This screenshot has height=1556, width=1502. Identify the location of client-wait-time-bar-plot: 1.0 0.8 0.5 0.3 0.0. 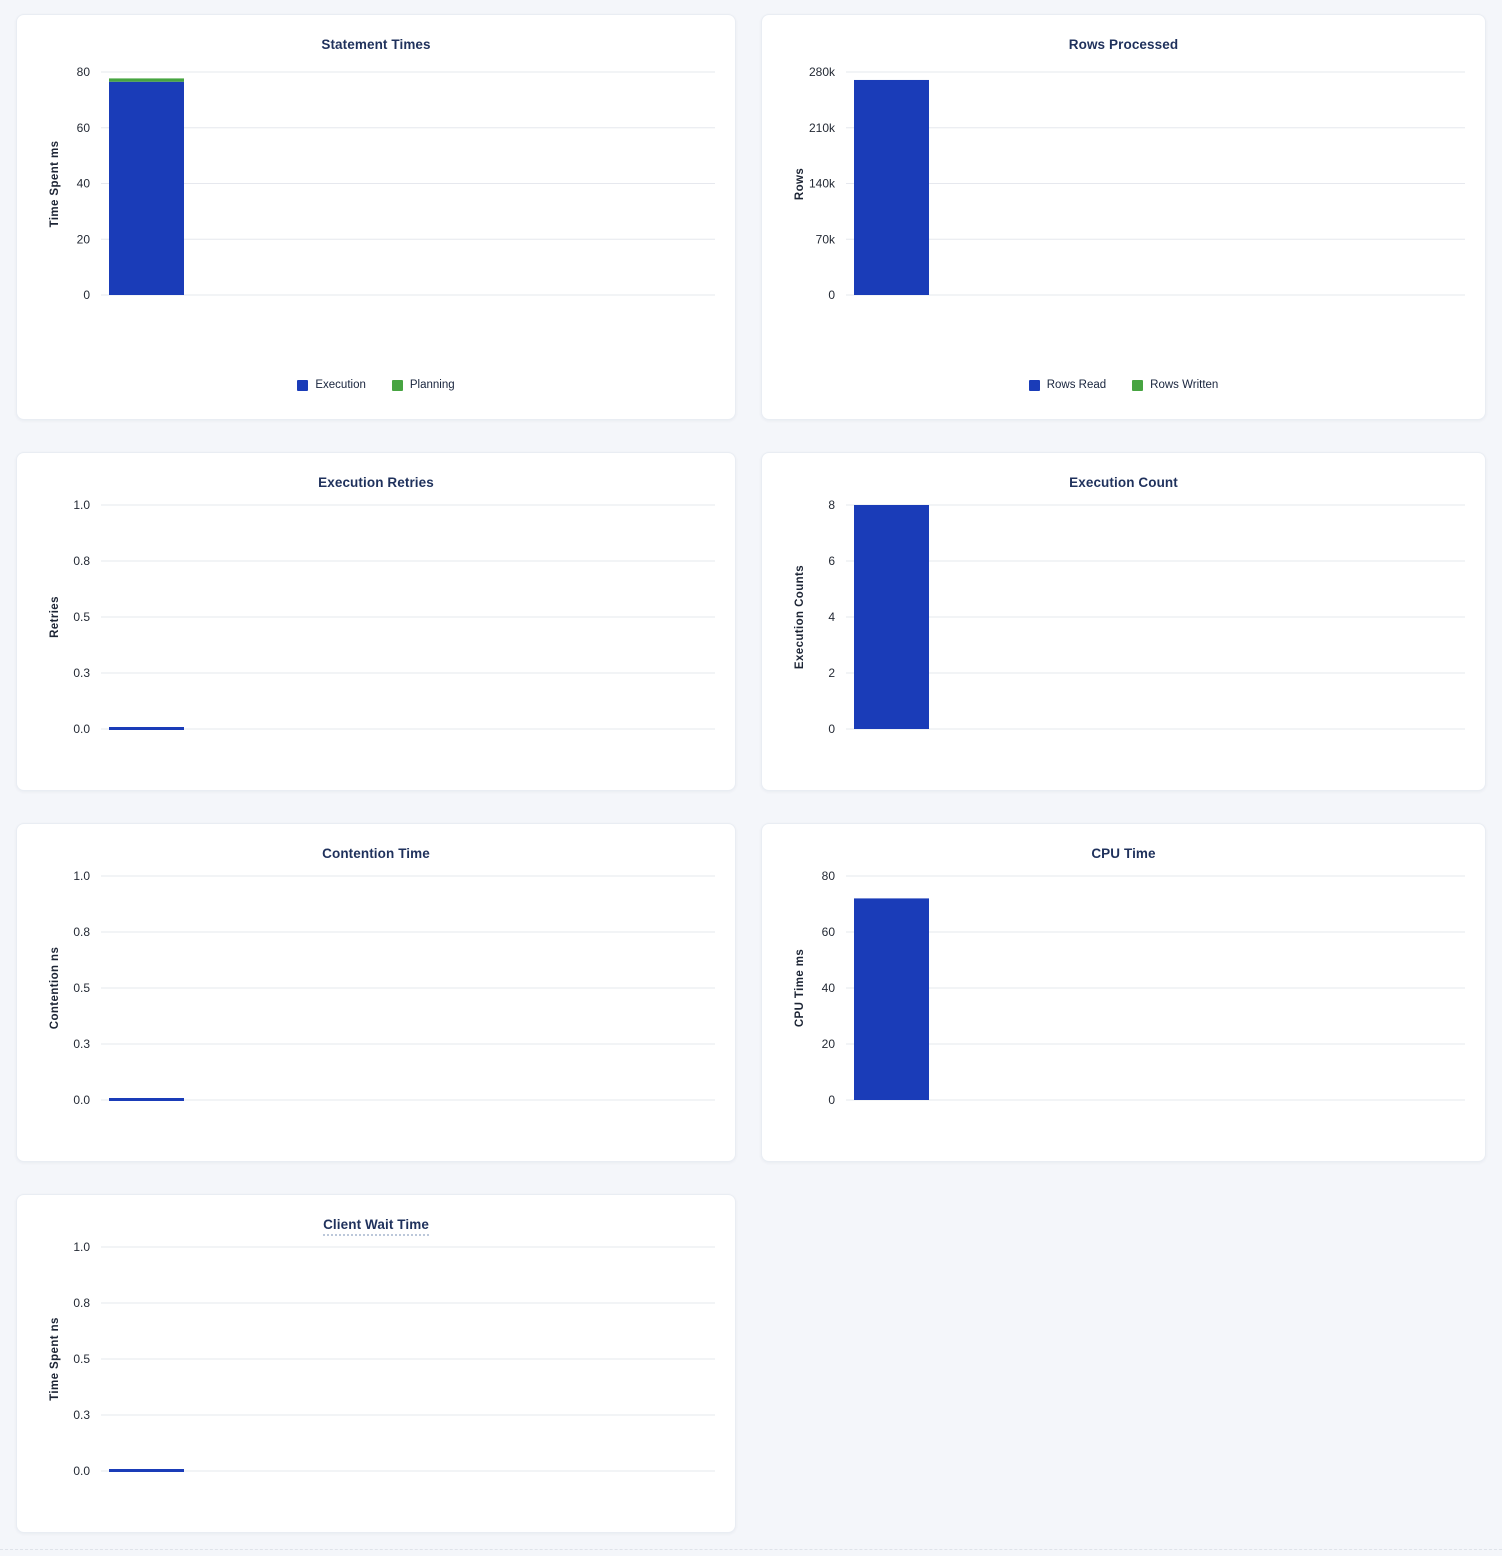
(394, 1359).